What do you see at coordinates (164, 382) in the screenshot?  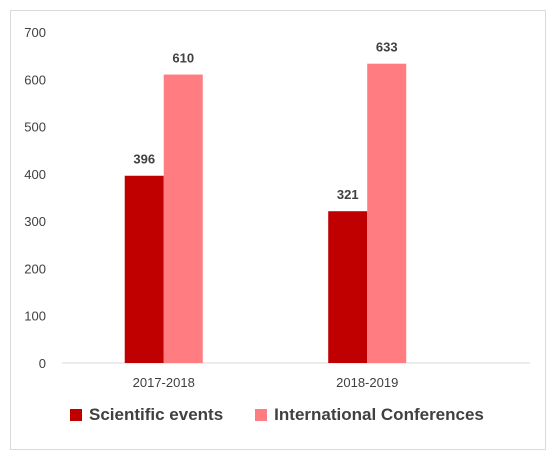 I see `x-tick-label: 2017-2018` at bounding box center [164, 382].